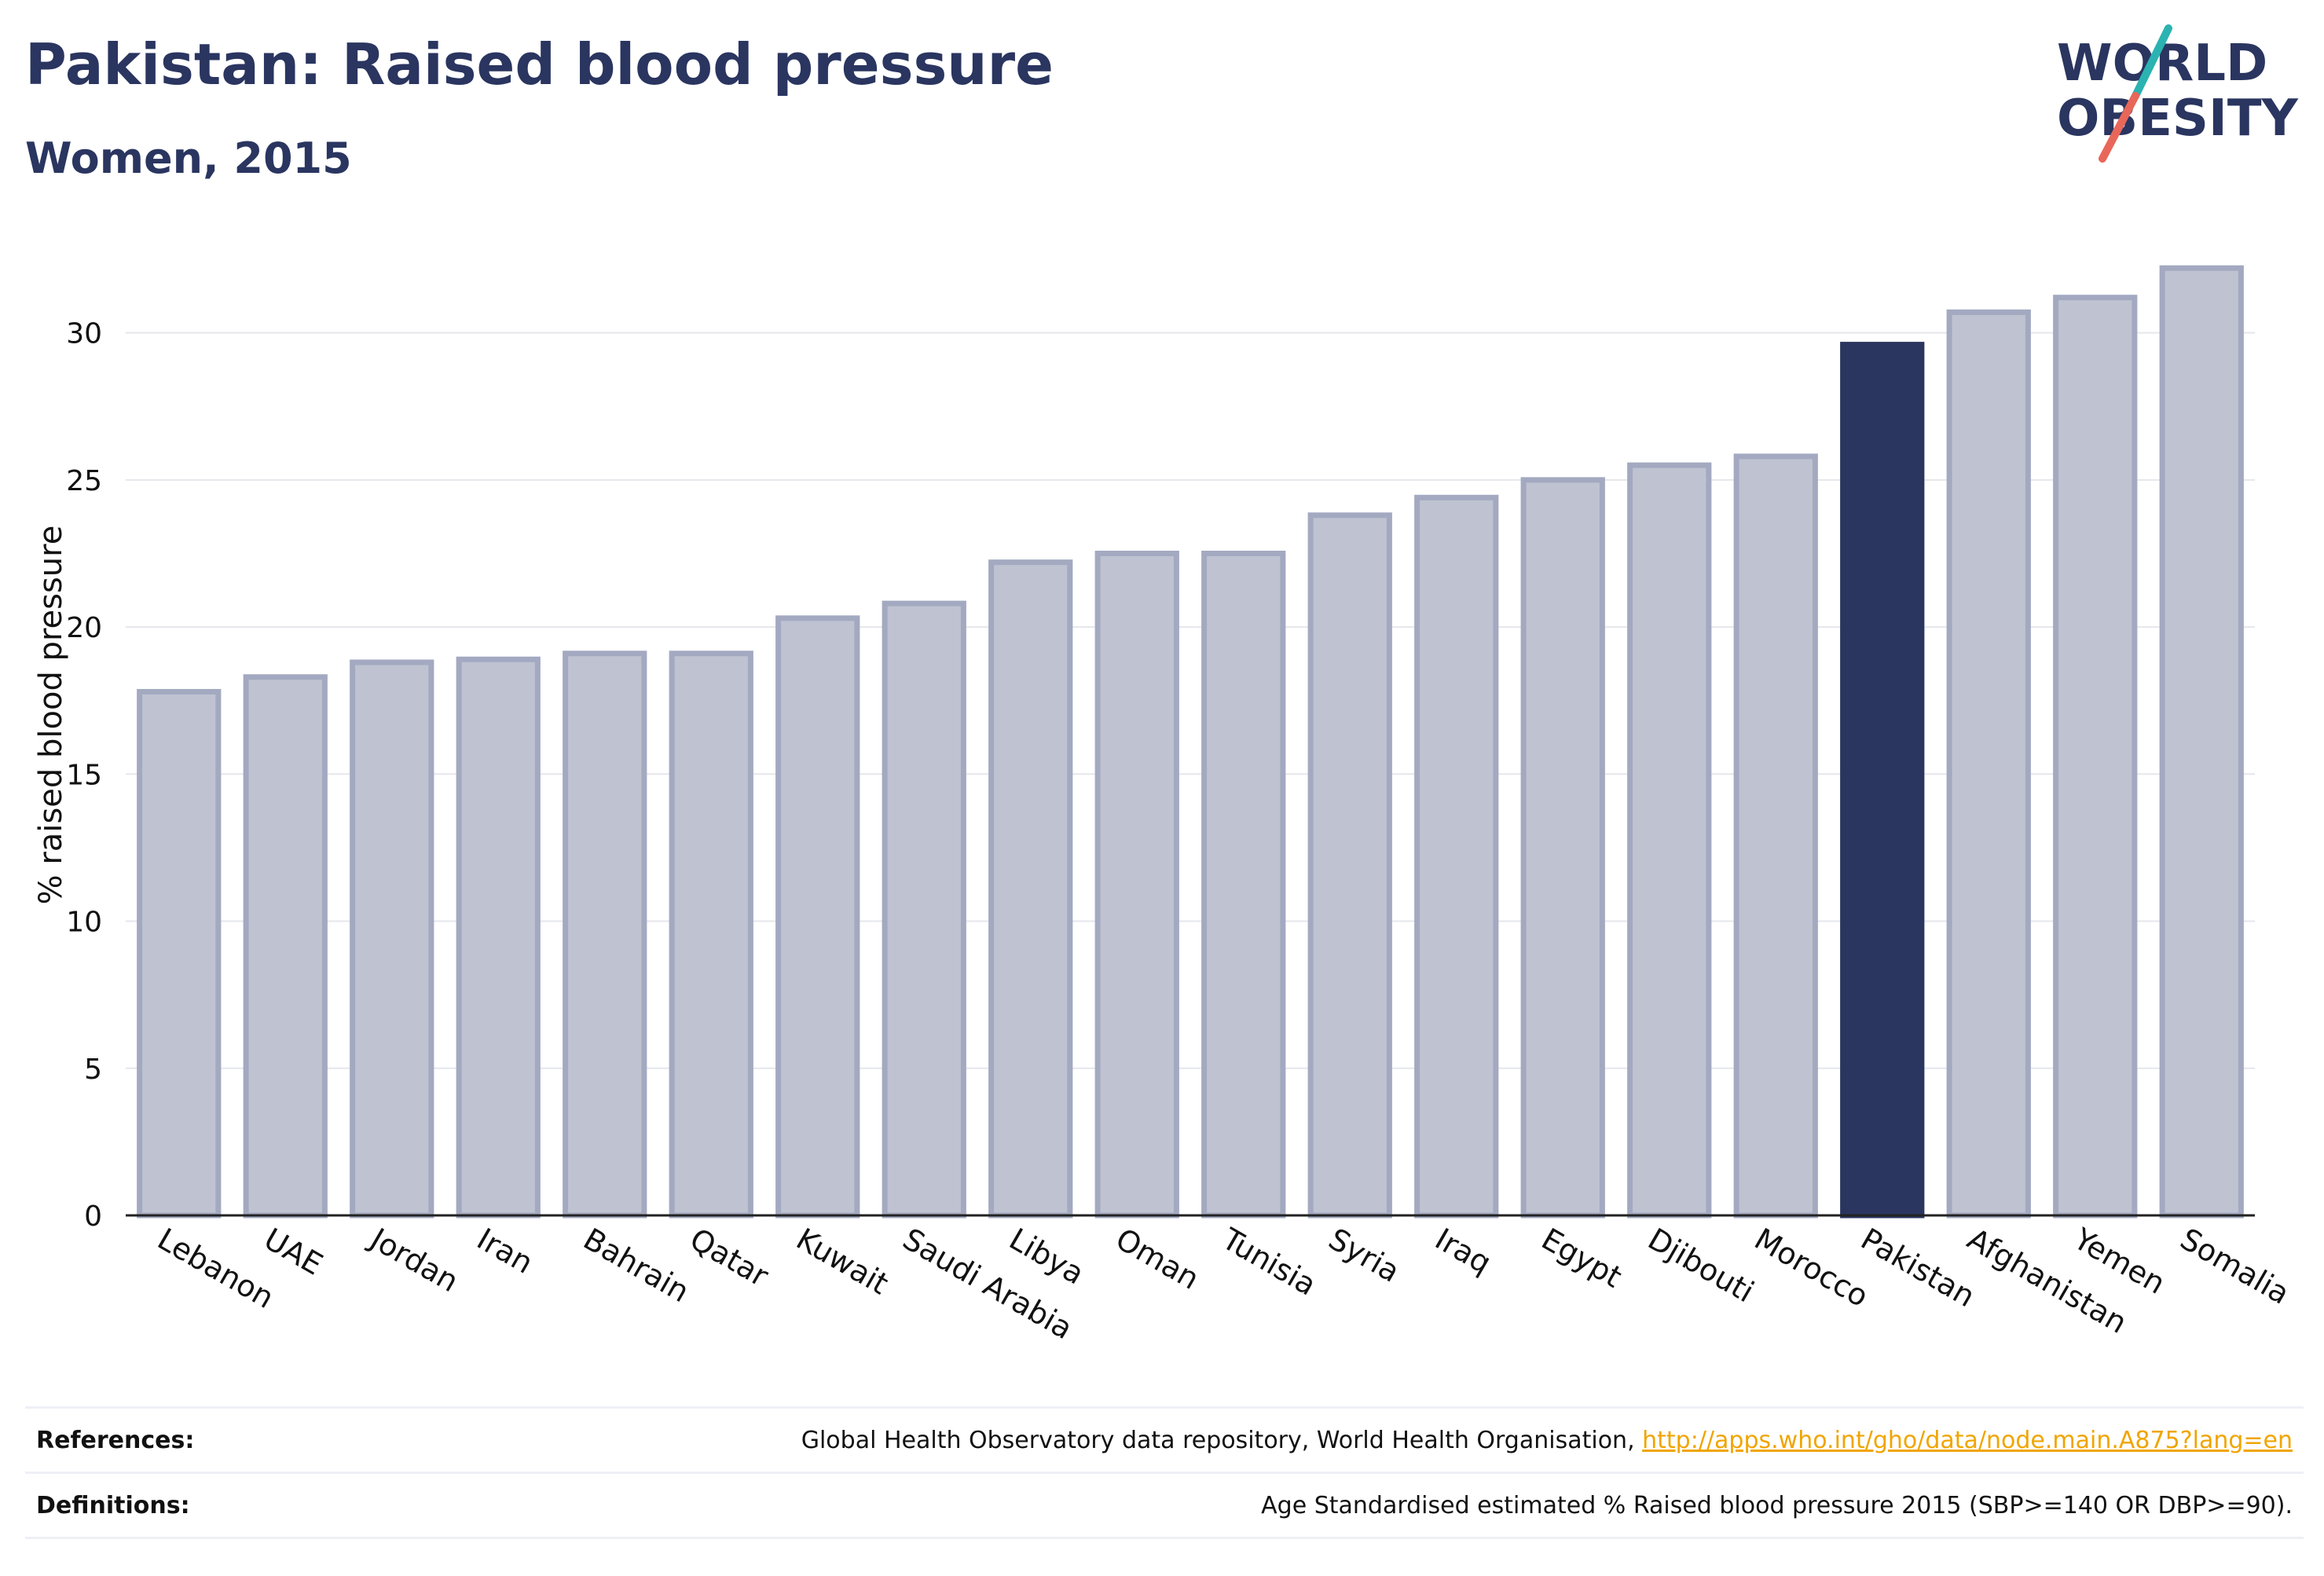 The height and width of the screenshot is (1576, 2324). Describe the element at coordinates (2235, 1266) in the screenshot. I see `x-tick-label: Somalia` at that location.